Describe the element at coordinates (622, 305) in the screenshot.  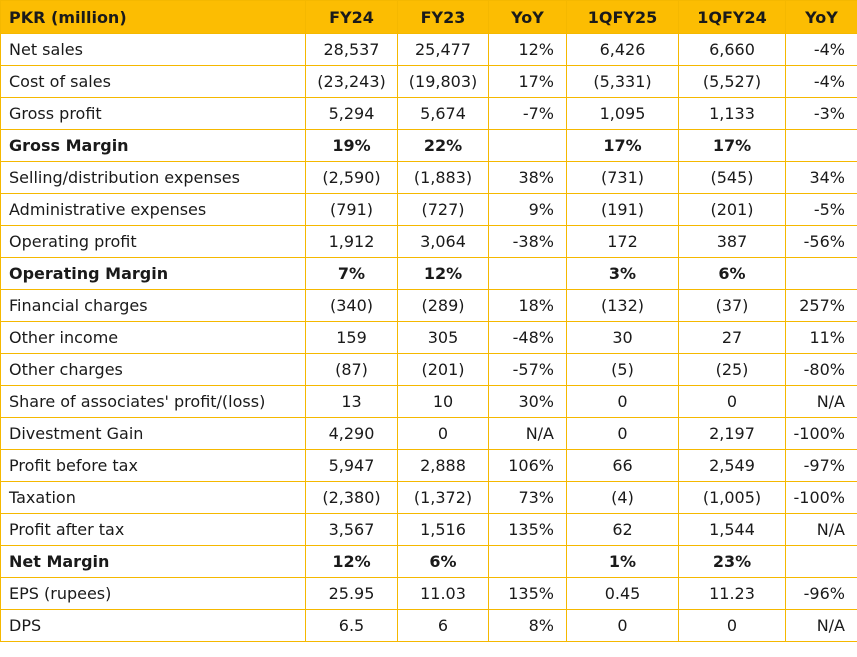
I see `1qfy25-value: (132)` at that location.